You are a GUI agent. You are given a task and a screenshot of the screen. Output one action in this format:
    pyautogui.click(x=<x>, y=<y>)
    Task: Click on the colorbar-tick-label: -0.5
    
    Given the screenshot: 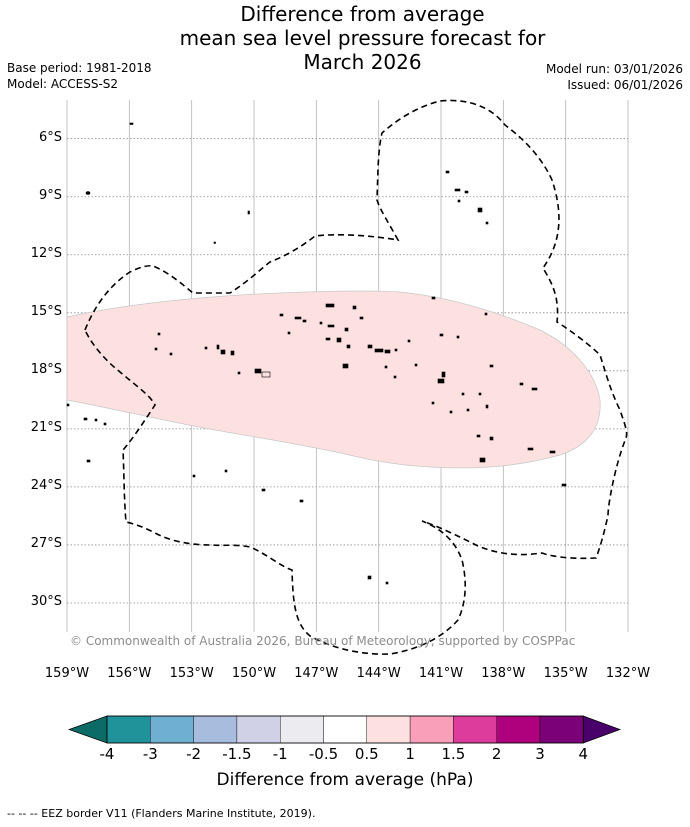 What is the action you would take?
    pyautogui.click(x=323, y=754)
    